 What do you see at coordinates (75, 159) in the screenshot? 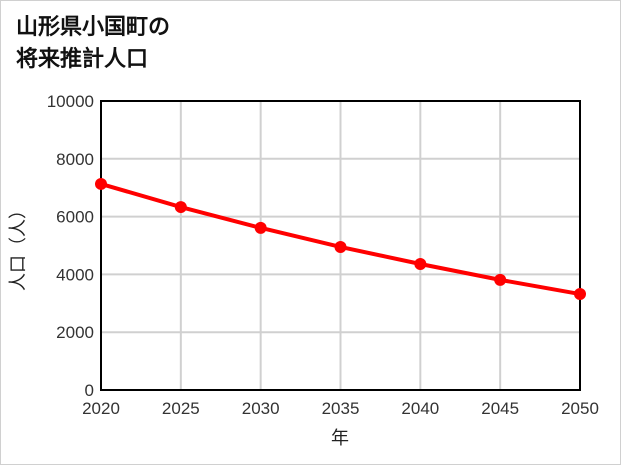
I see `y-tick-label: 8000` at bounding box center [75, 159].